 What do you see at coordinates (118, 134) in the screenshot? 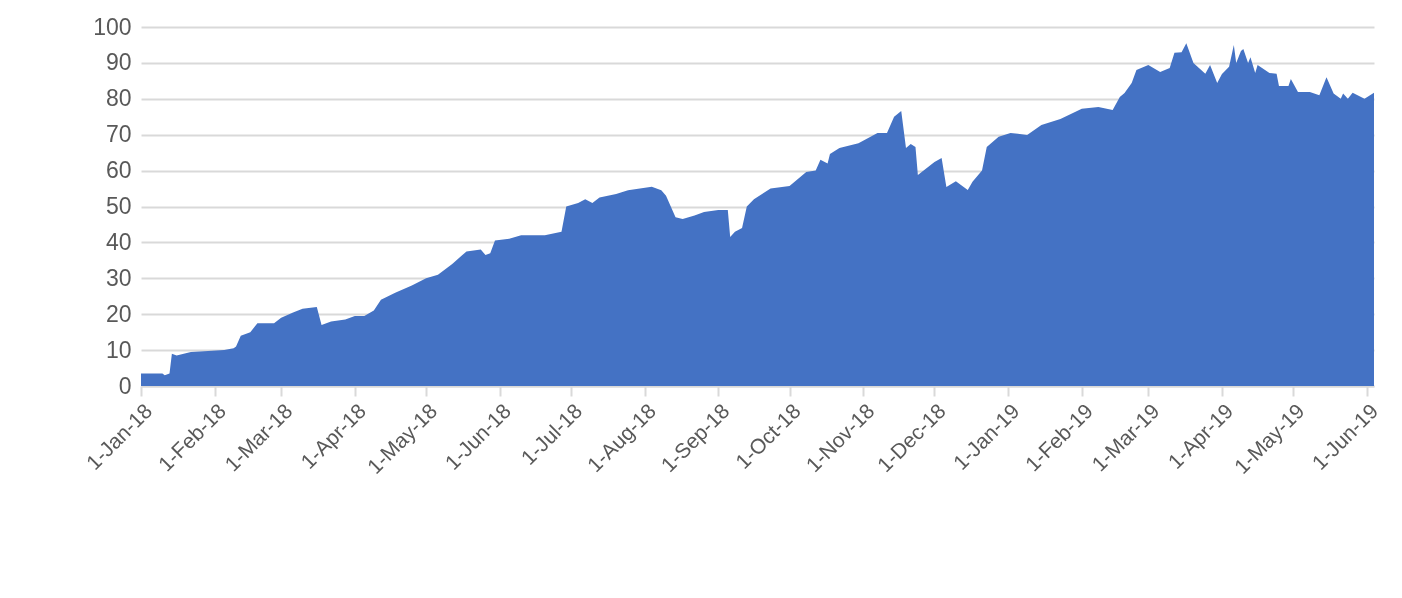
I see `y-tick-label: 70` at bounding box center [118, 134].